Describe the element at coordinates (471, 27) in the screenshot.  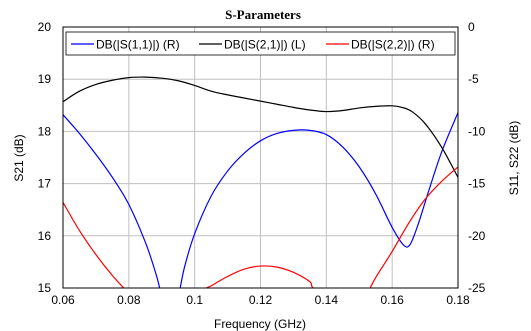
I see `y-right-tick-label: 0` at that location.